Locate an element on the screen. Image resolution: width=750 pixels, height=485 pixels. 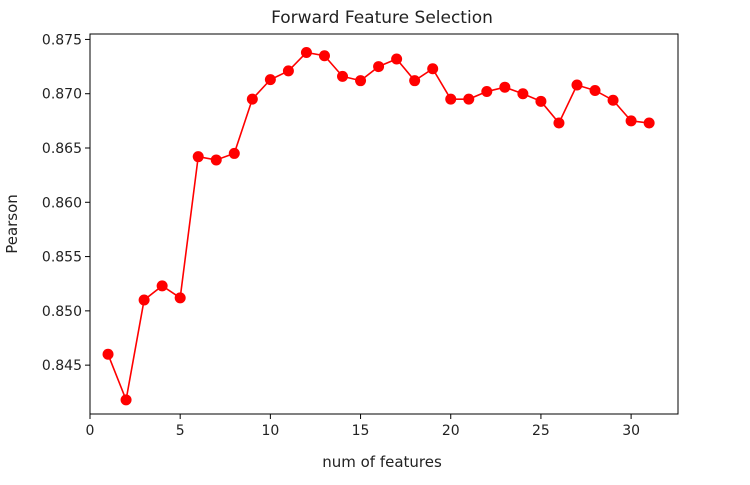
x-tick-label: 10 is located at coordinates (270, 431).